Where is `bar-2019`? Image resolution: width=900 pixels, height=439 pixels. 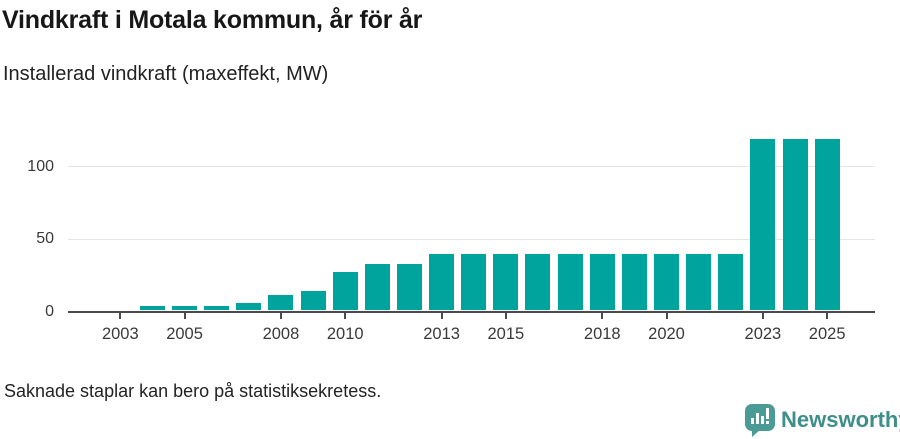 bar-2019 is located at coordinates (634, 282).